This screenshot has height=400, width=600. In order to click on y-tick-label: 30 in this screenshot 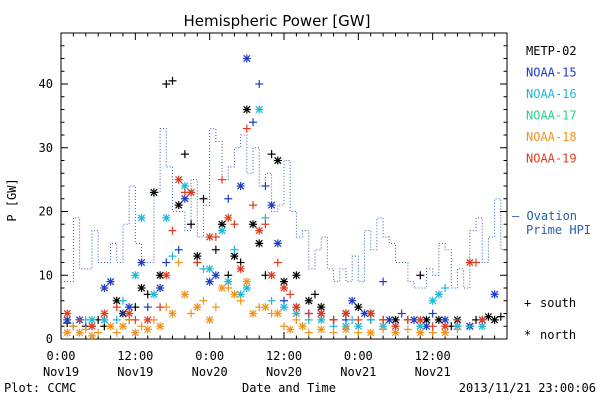, I will do `click(46, 148)`.